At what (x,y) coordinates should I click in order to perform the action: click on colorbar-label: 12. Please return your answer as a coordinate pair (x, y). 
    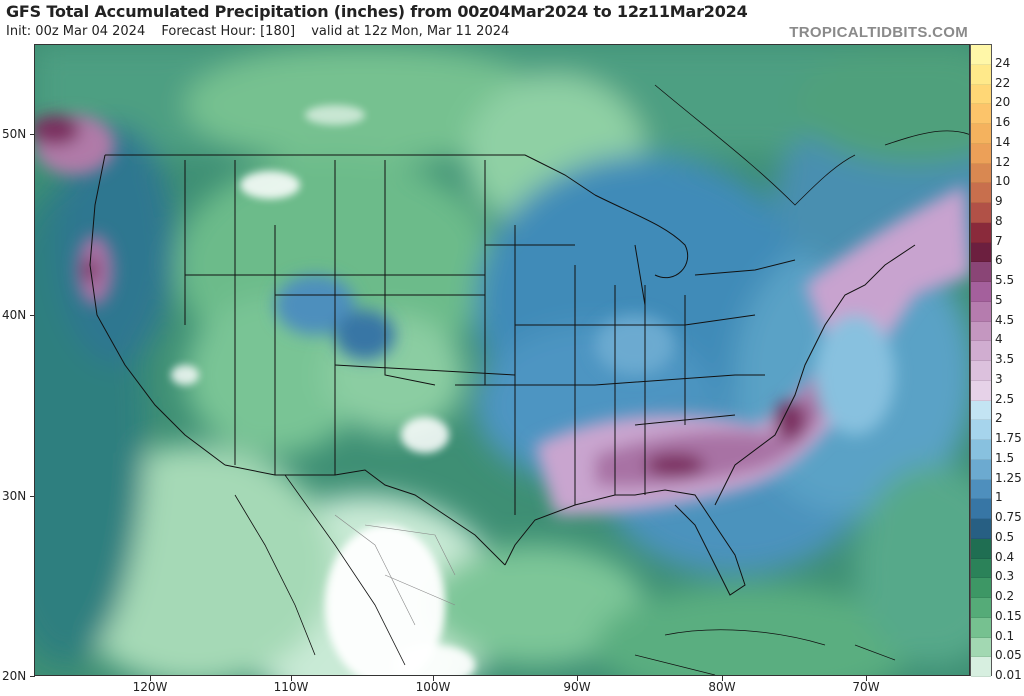
    Looking at the image, I should click on (1003, 161).